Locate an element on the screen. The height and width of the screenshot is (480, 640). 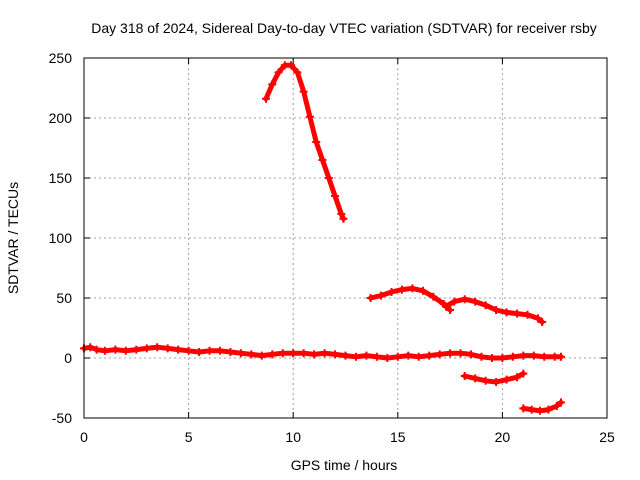
x-tick-label: 15 is located at coordinates (398, 437).